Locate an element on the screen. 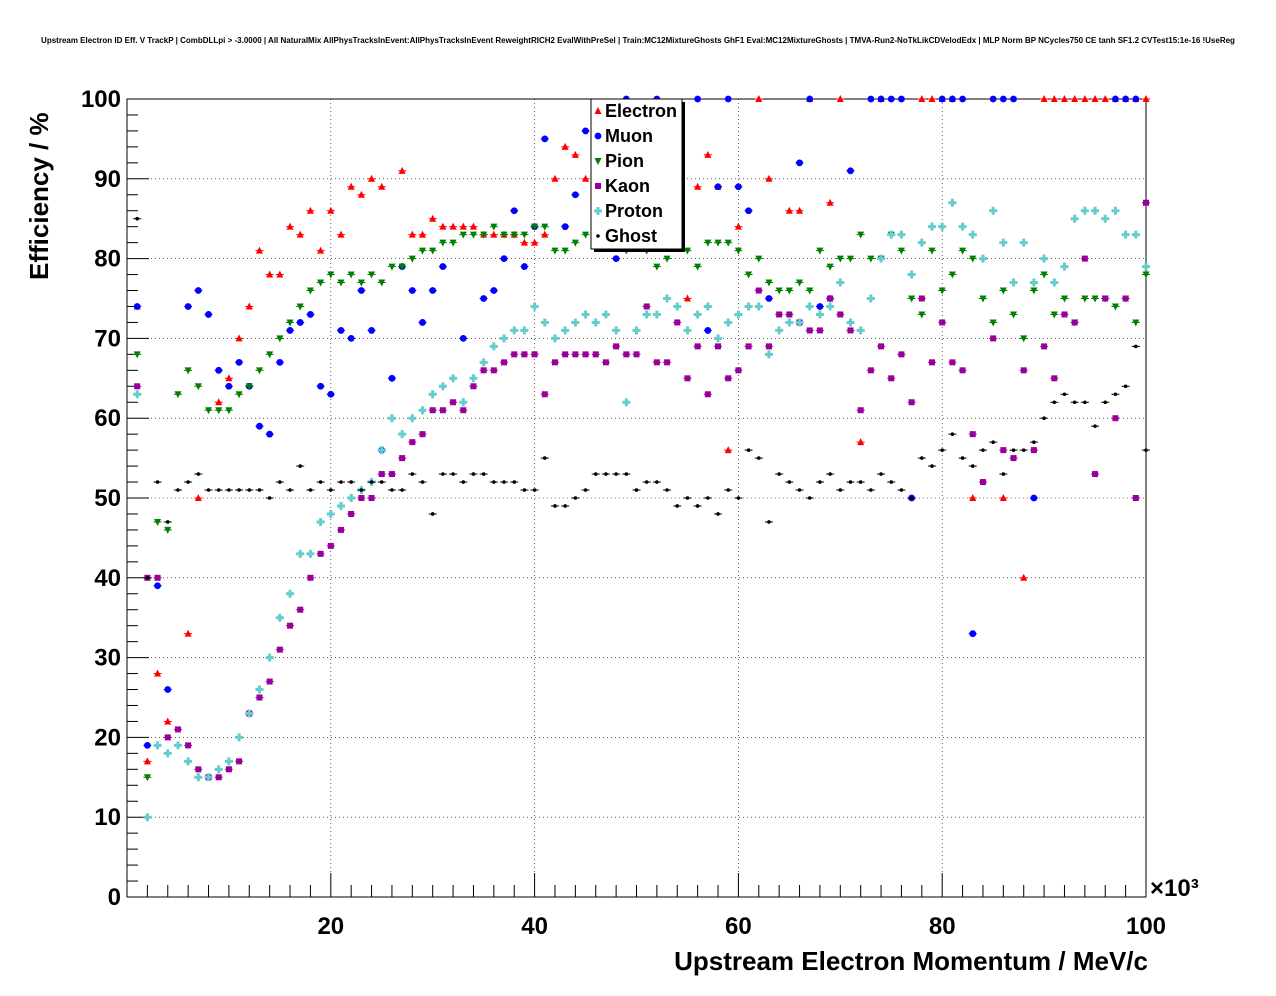 The image size is (1276, 996). y-tick-label: 40 is located at coordinates (107, 578).